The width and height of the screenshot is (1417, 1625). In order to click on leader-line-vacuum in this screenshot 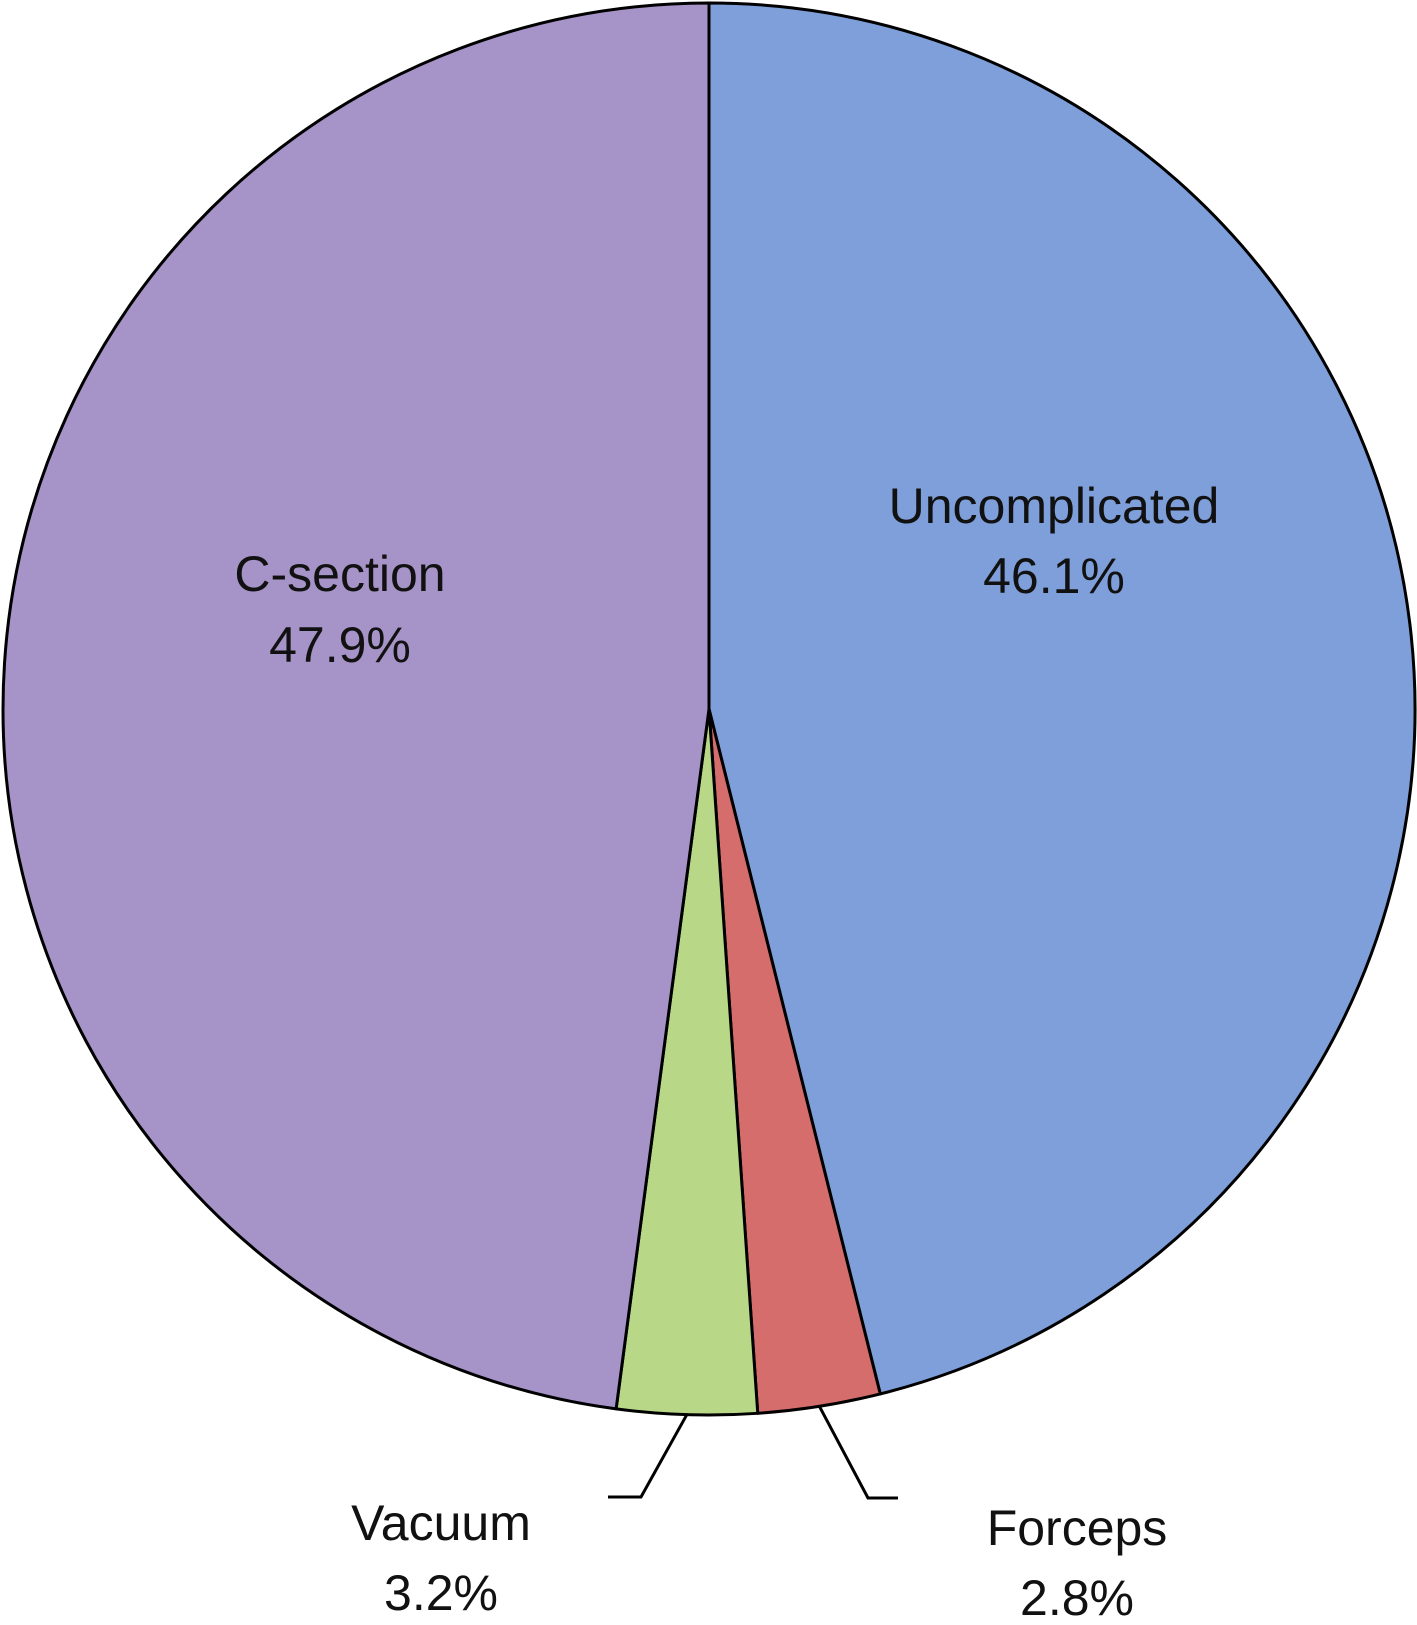, I will do `click(648, 1456)`.